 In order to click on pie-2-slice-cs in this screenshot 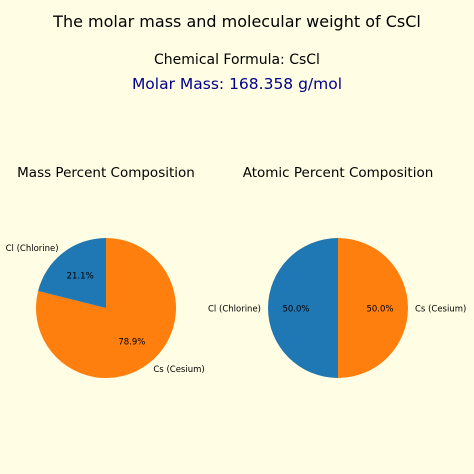, I will do `click(373, 308)`.